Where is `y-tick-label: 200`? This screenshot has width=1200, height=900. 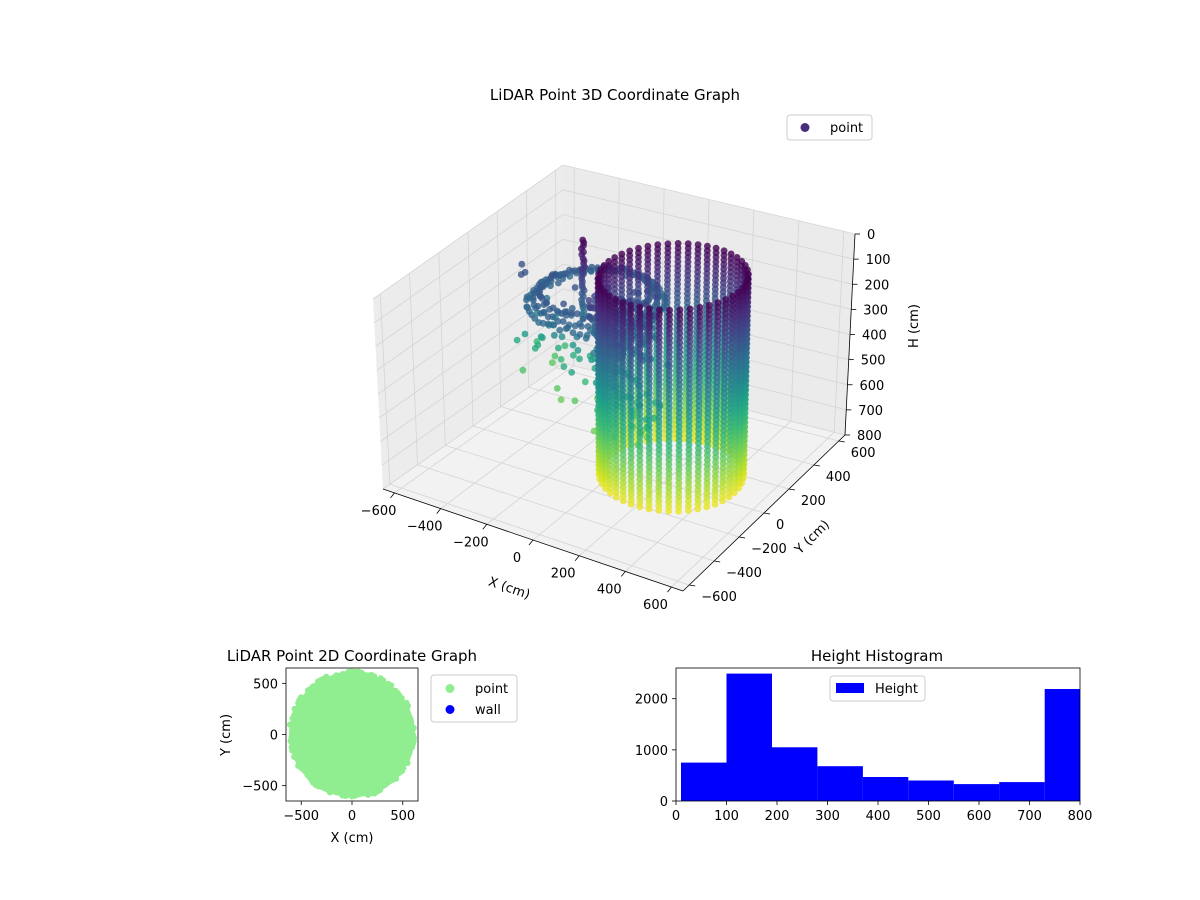
y-tick-label: 200 is located at coordinates (813, 501).